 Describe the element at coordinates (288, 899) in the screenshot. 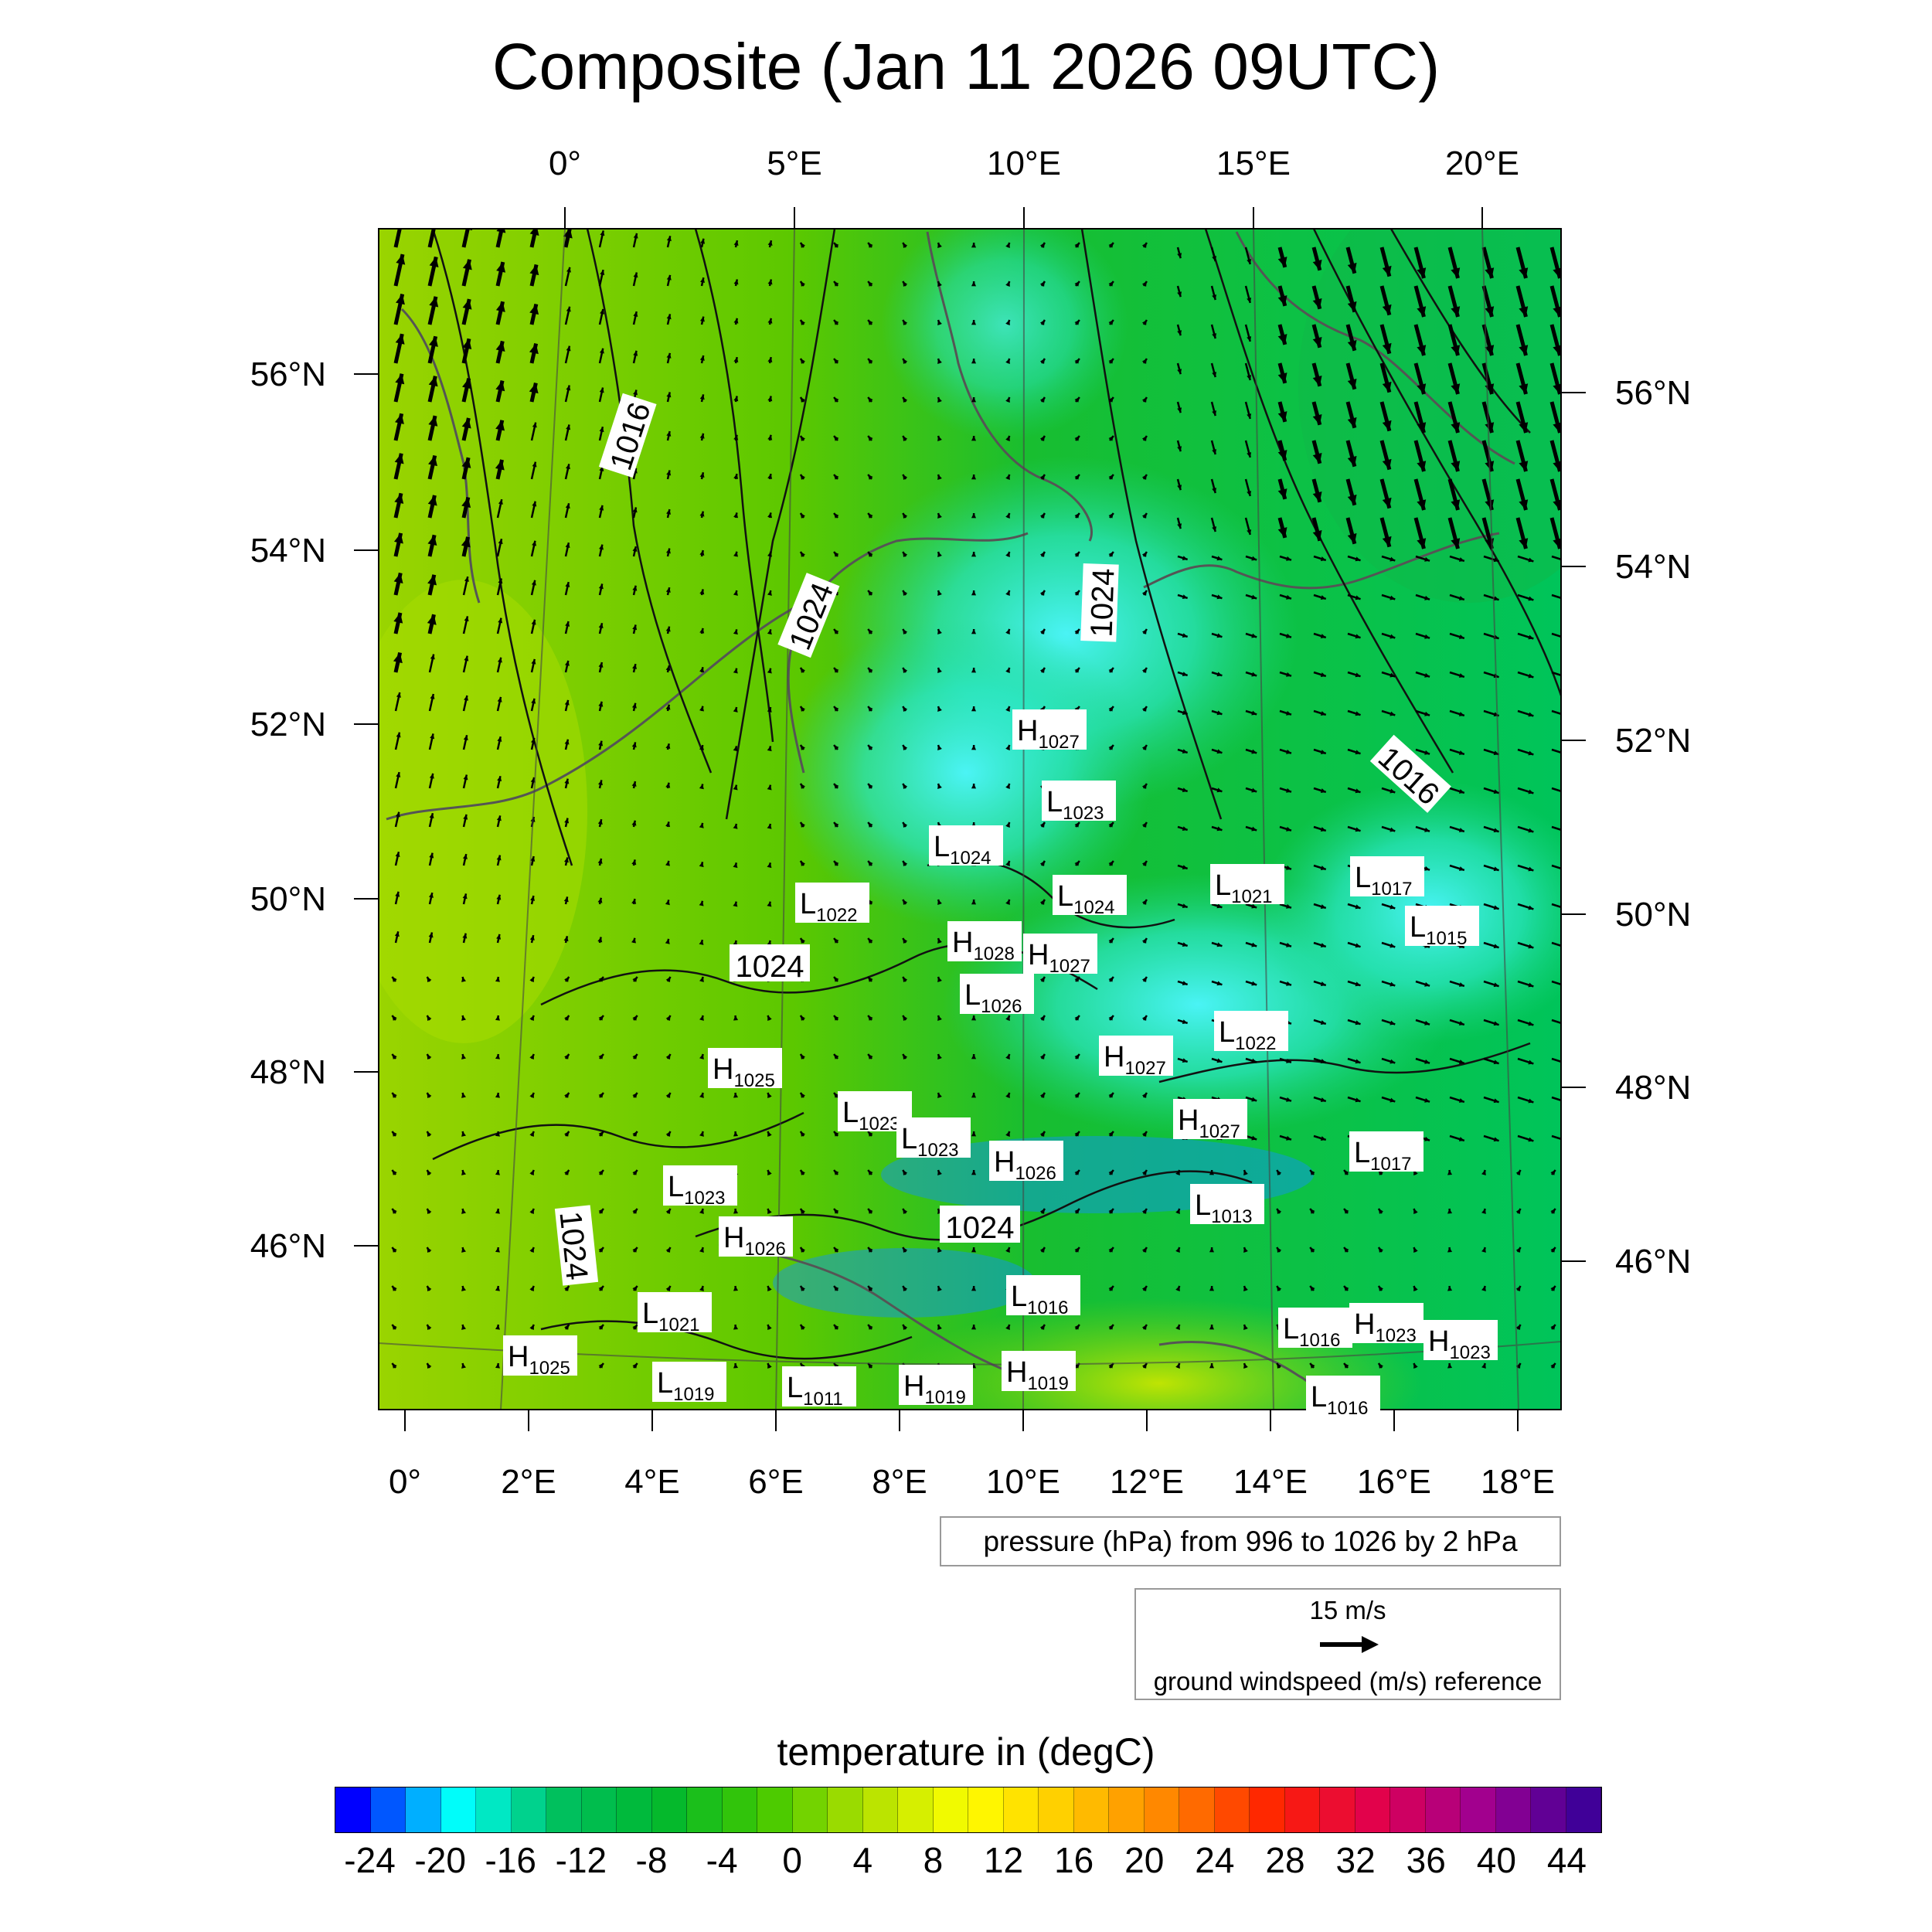

I see `left-lat-label: 50°N` at that location.